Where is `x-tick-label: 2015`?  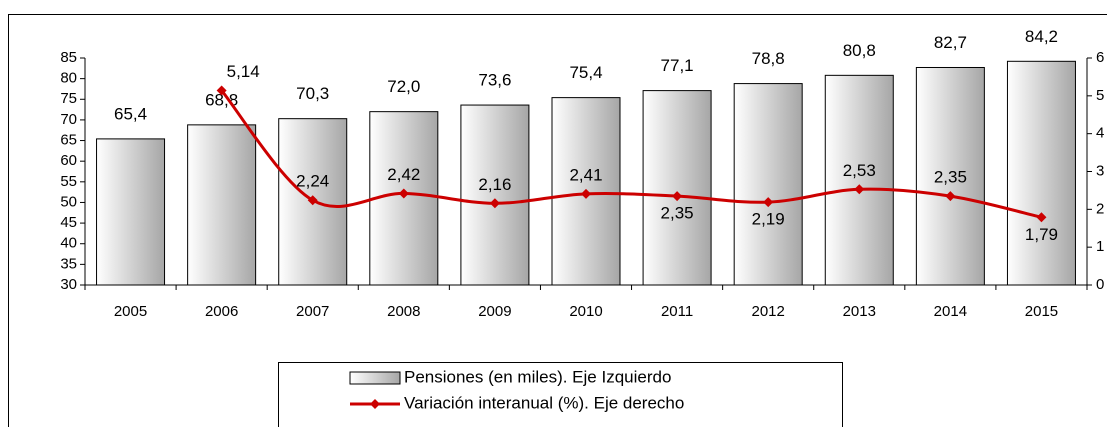 x-tick-label: 2015 is located at coordinates (1041, 311).